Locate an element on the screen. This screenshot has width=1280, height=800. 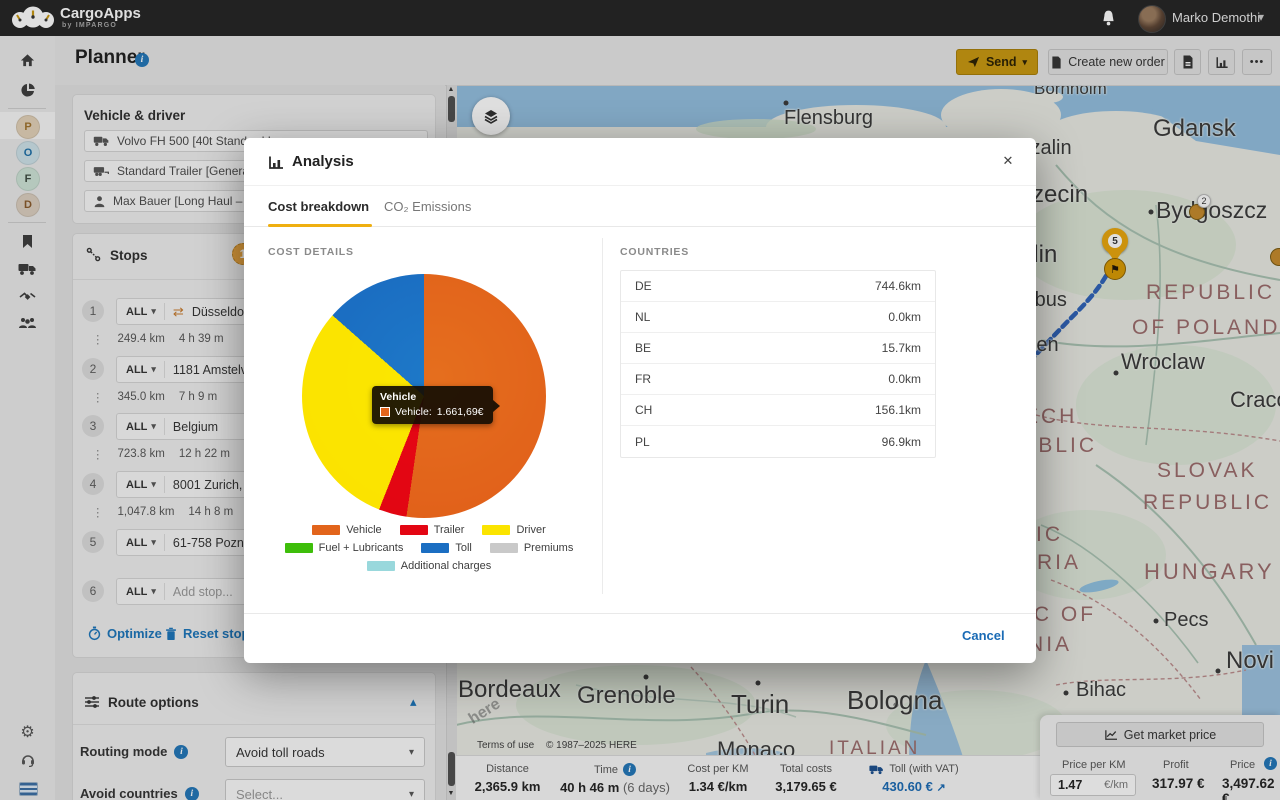
bookmark-icon is located at coordinates (27, 241).